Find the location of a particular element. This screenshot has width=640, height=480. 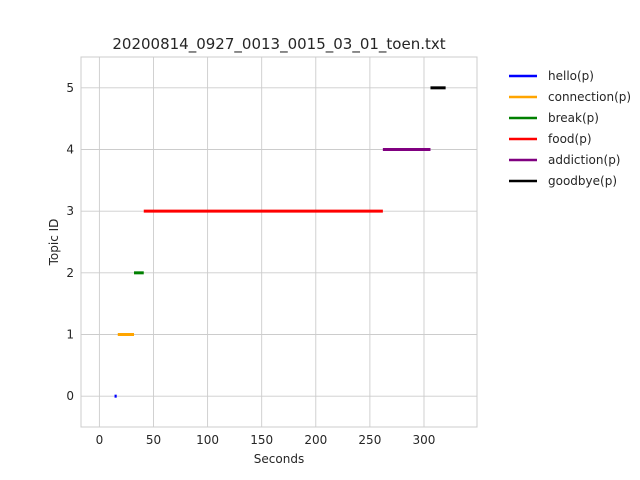

legend-label: connection(p) is located at coordinates (589, 97).